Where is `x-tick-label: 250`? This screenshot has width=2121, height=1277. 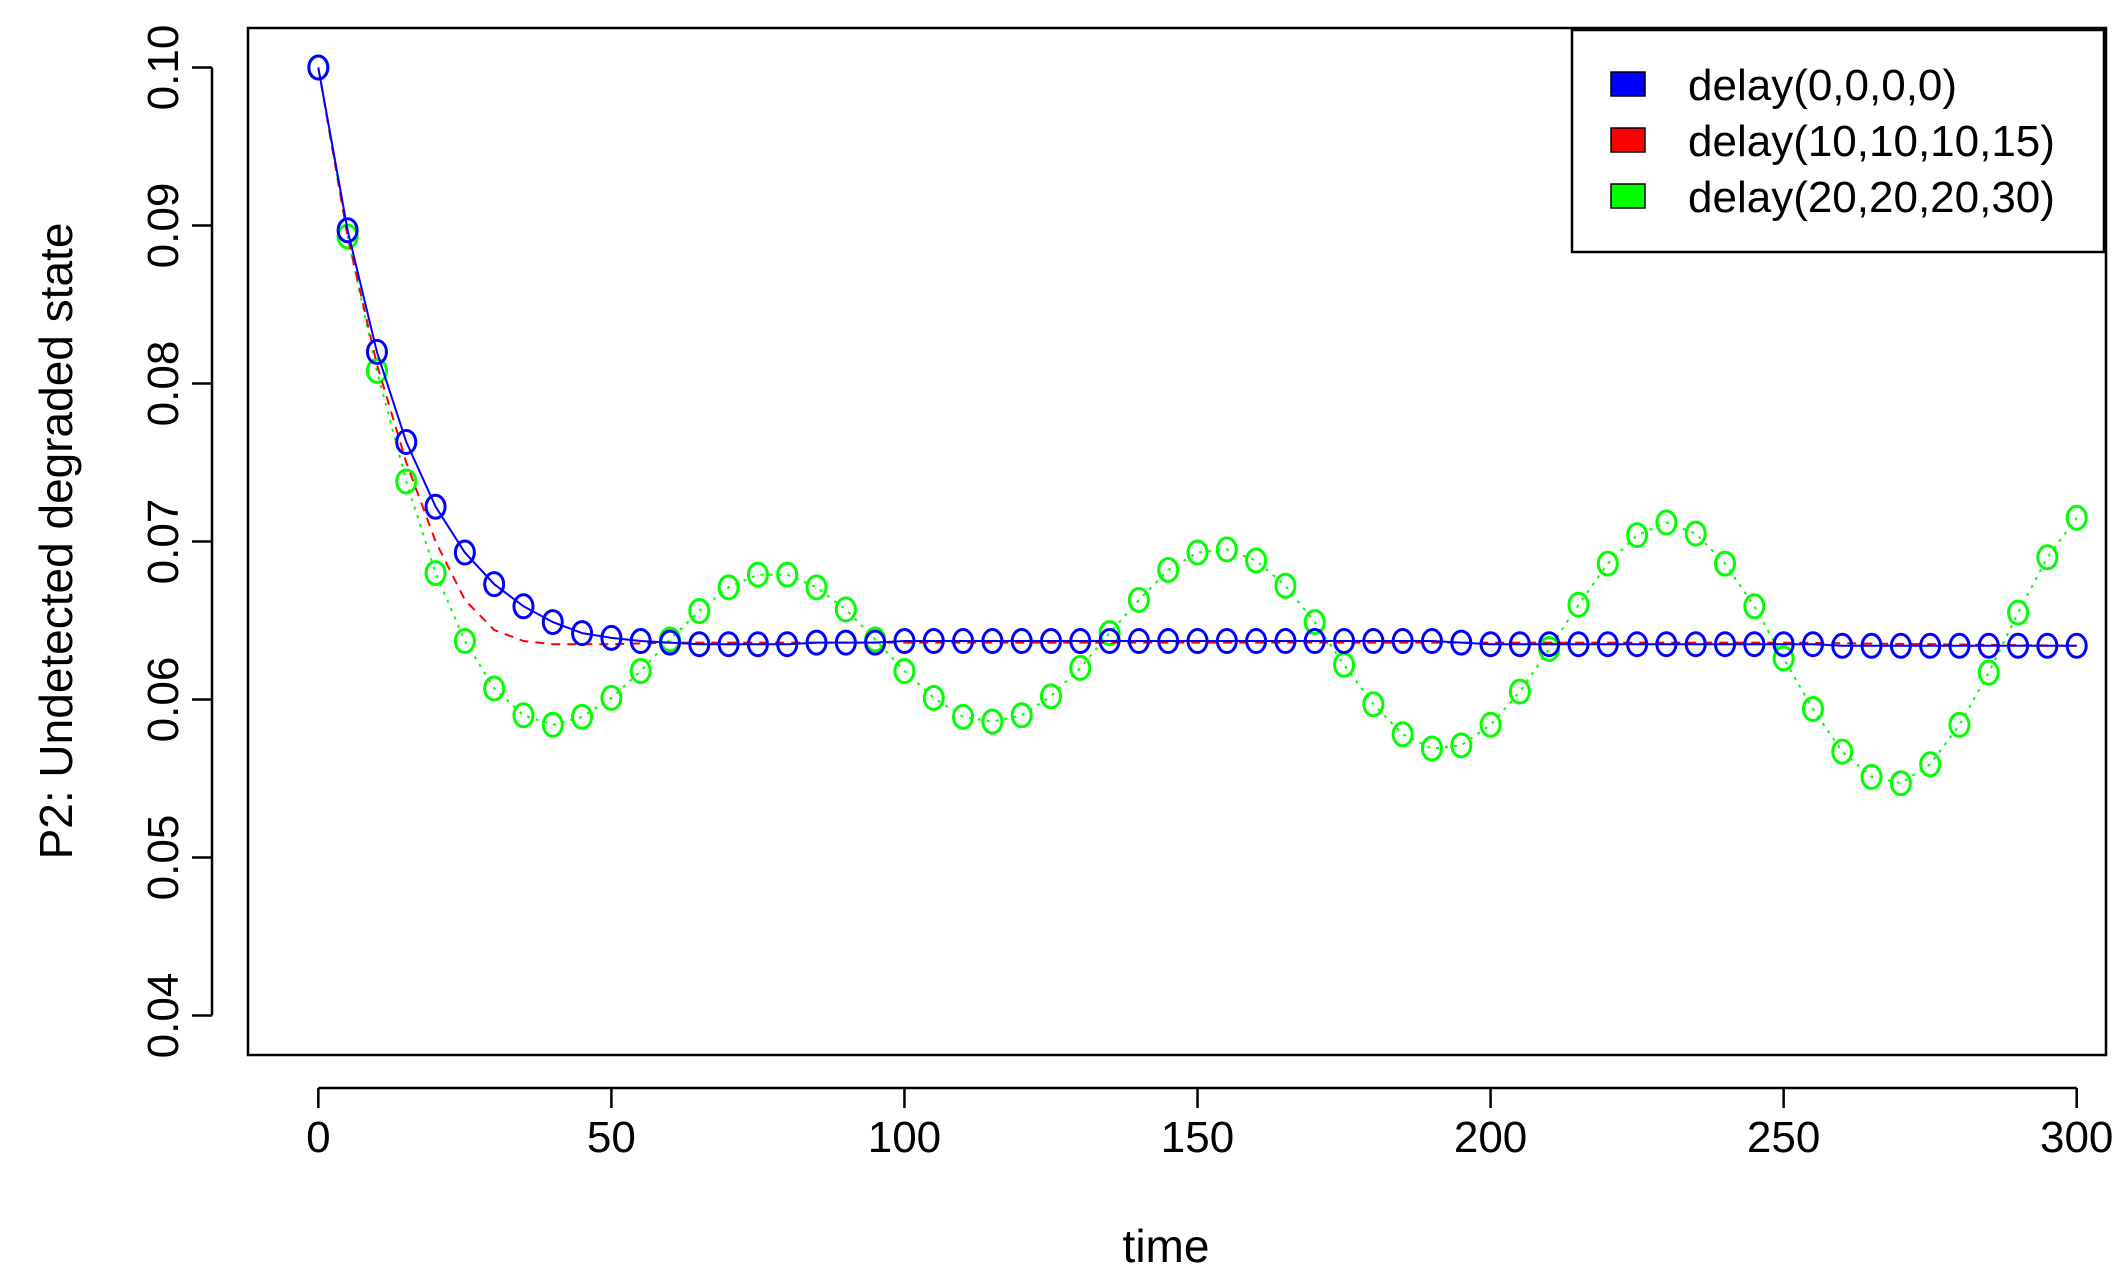
x-tick-label: 250 is located at coordinates (1783, 1137).